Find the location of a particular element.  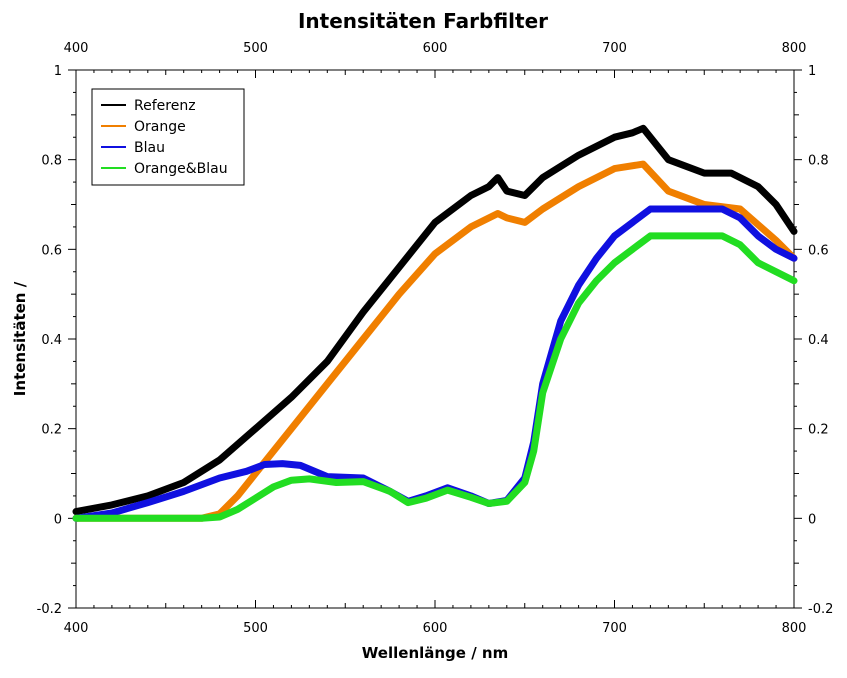

y-tick-label-left: 0.8 is located at coordinates (51, 161).